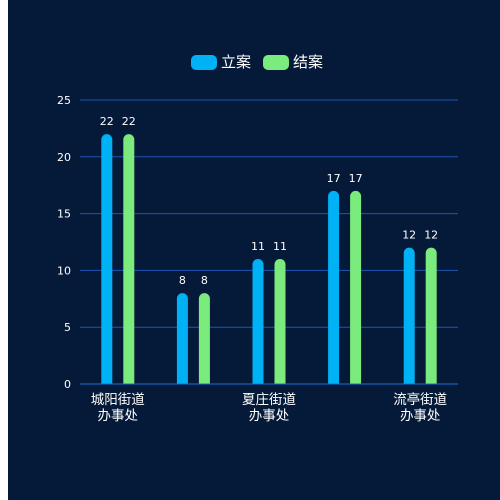 The height and width of the screenshot is (500, 500). What do you see at coordinates (204, 280) in the screenshot?
I see `data-label-s2-c2: 8` at bounding box center [204, 280].